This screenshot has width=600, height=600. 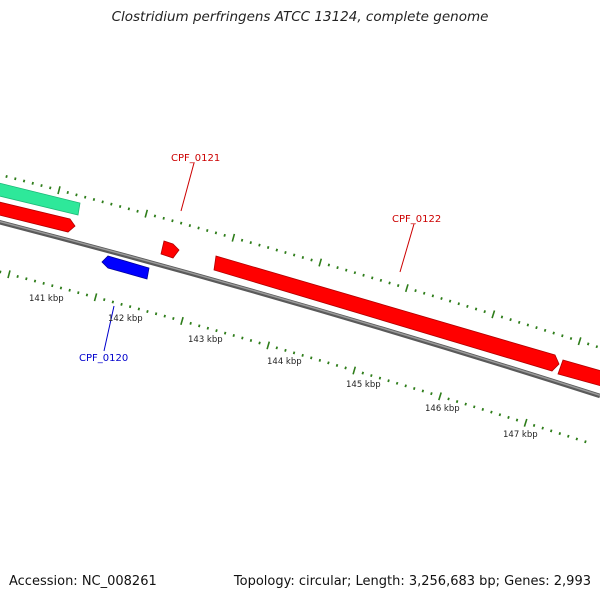 What do you see at coordinates (363, 385) in the screenshot?
I see `scale-label-145kbp: 145 kbp` at bounding box center [363, 385].